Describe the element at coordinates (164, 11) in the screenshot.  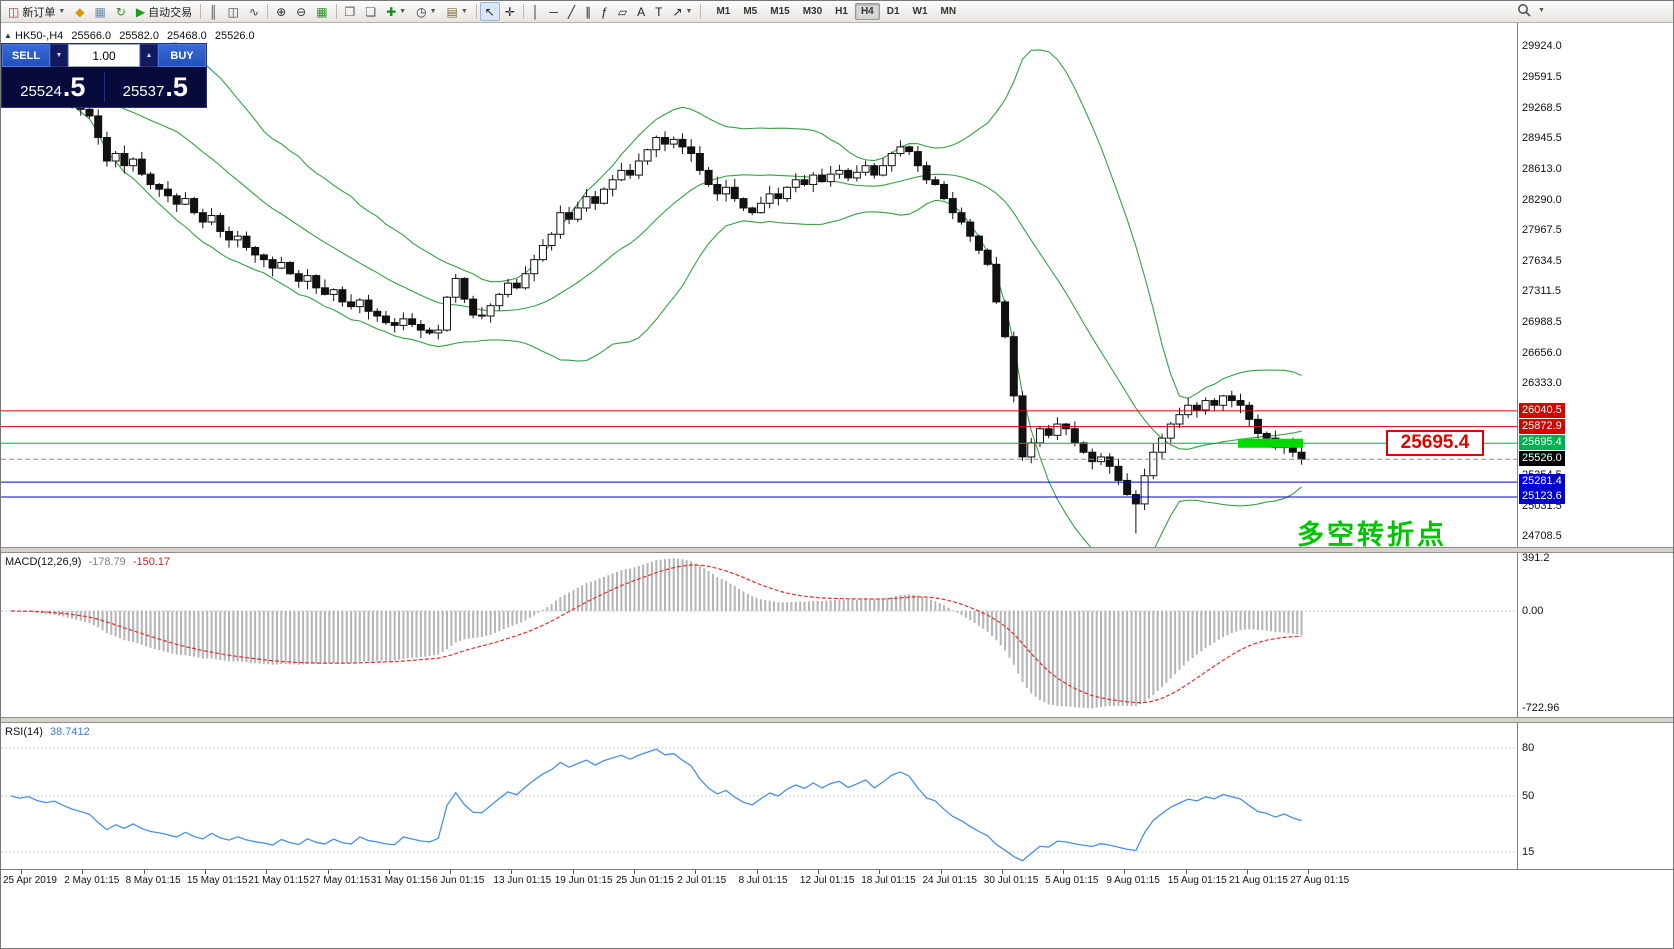
I see `autotrading-button: ▶ 自动交易` at that location.